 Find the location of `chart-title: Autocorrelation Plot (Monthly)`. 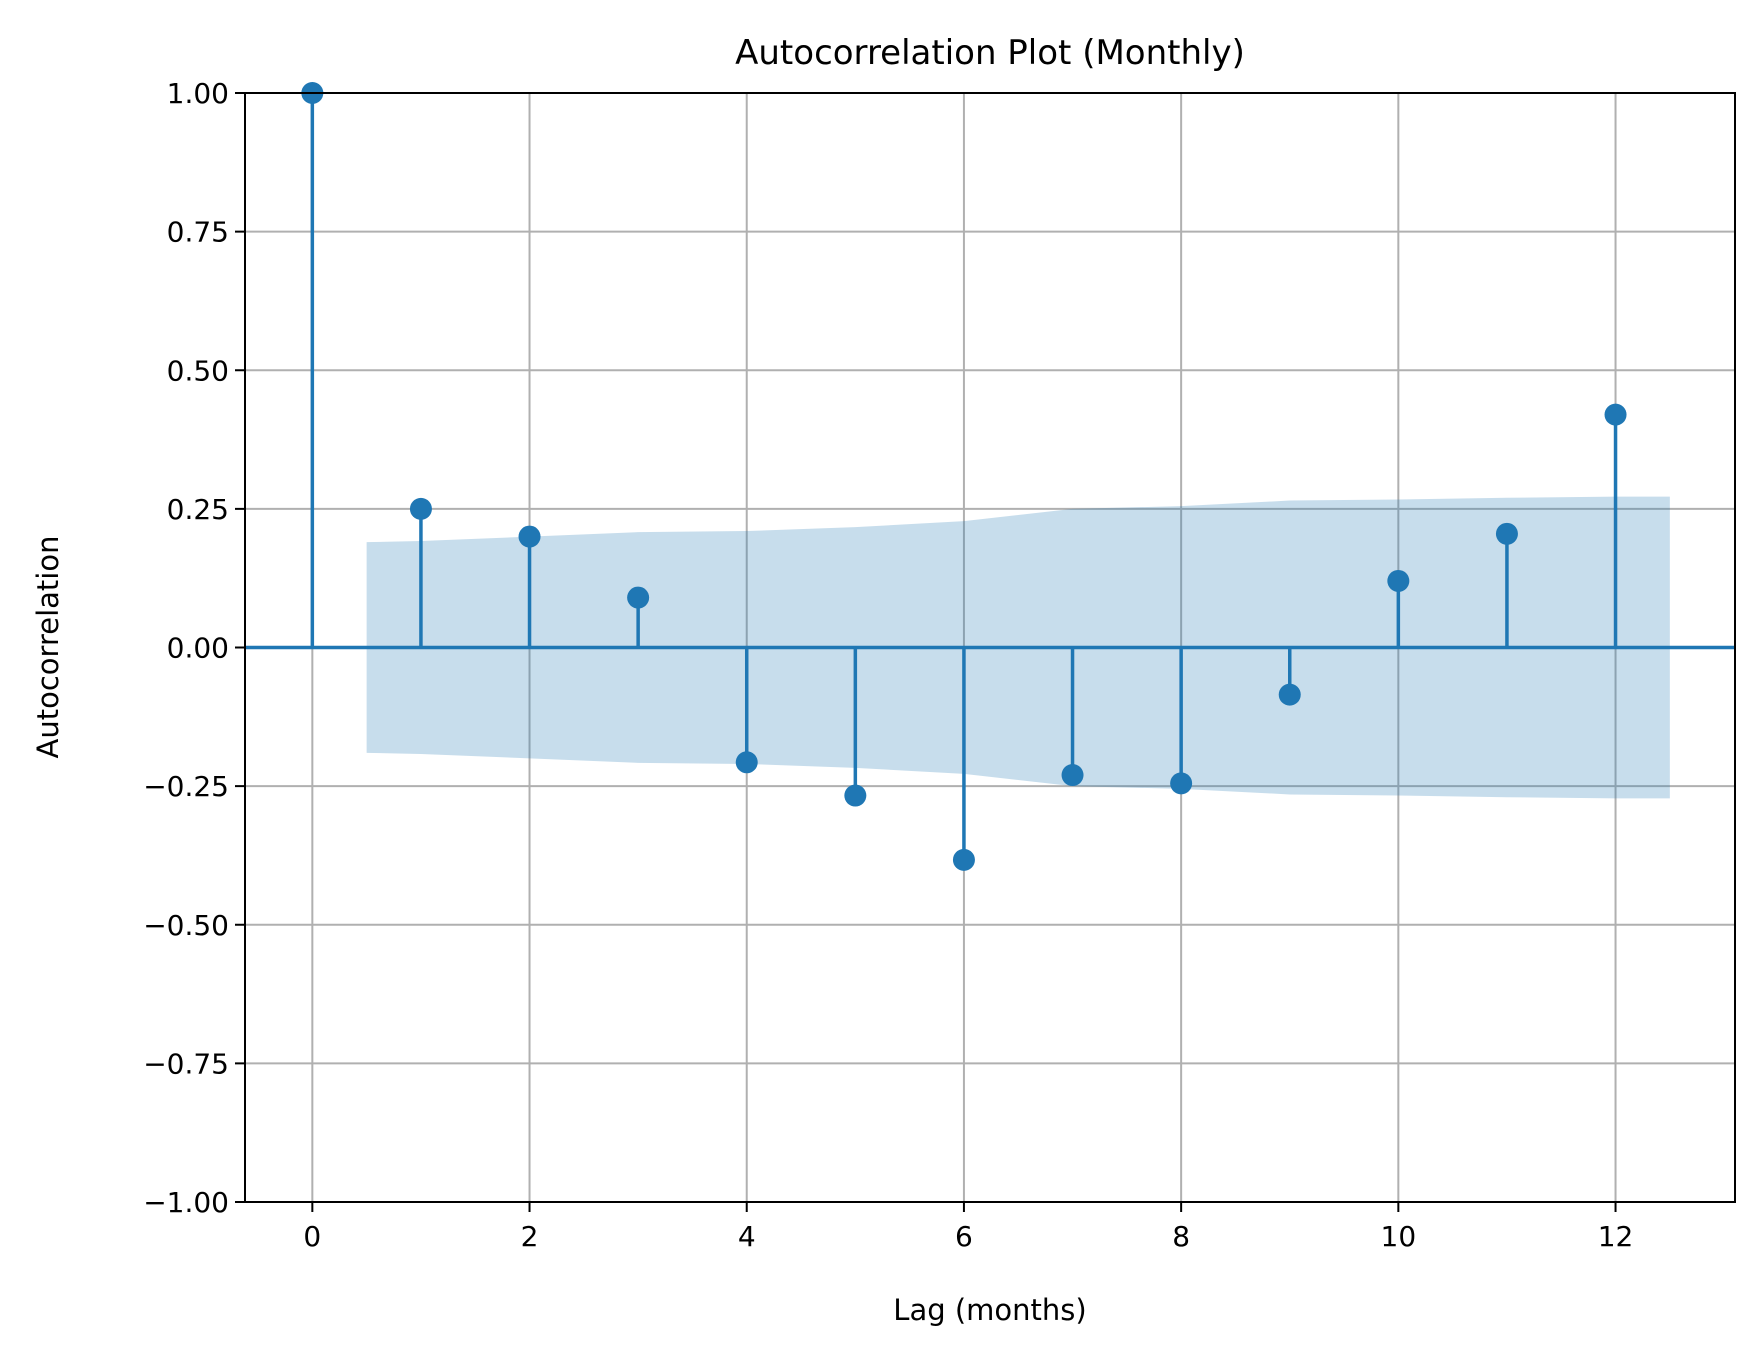

chart-title: Autocorrelation Plot (Monthly) is located at coordinates (990, 53).